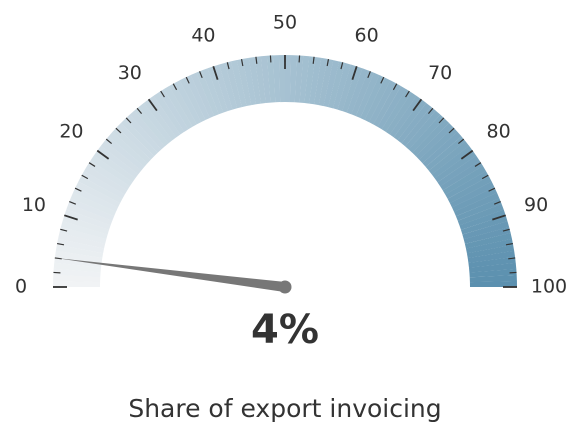  What do you see at coordinates (498, 131) in the screenshot?
I see `tick-label: 80` at bounding box center [498, 131].